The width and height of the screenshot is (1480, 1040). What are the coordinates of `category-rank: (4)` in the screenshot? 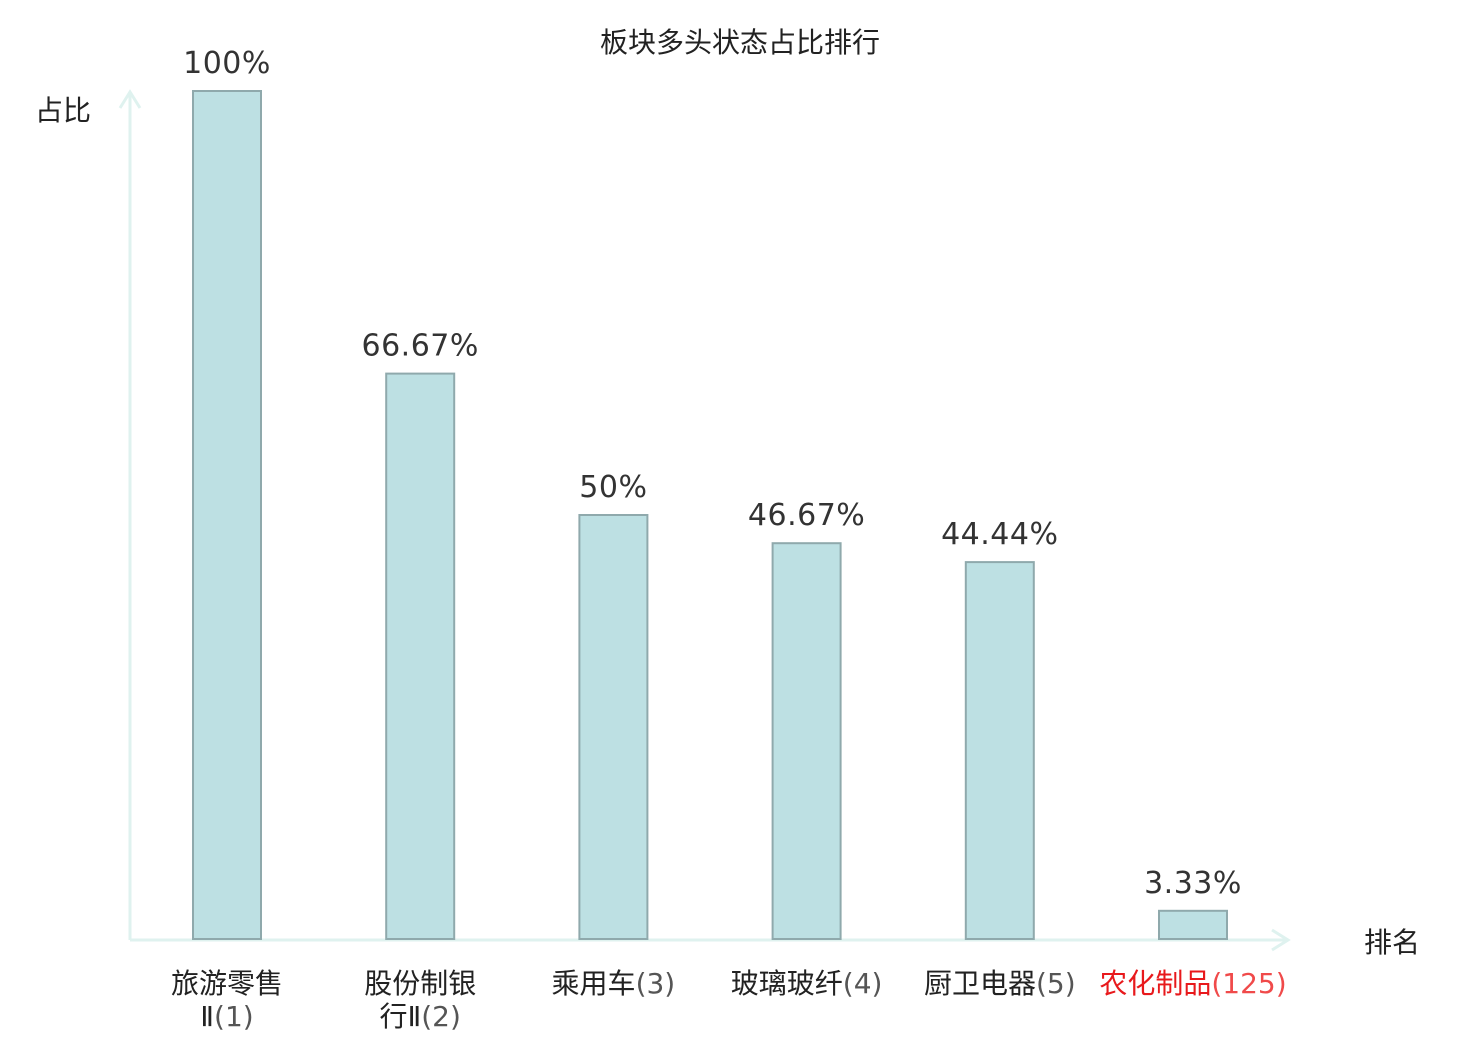 It's located at (863, 983).